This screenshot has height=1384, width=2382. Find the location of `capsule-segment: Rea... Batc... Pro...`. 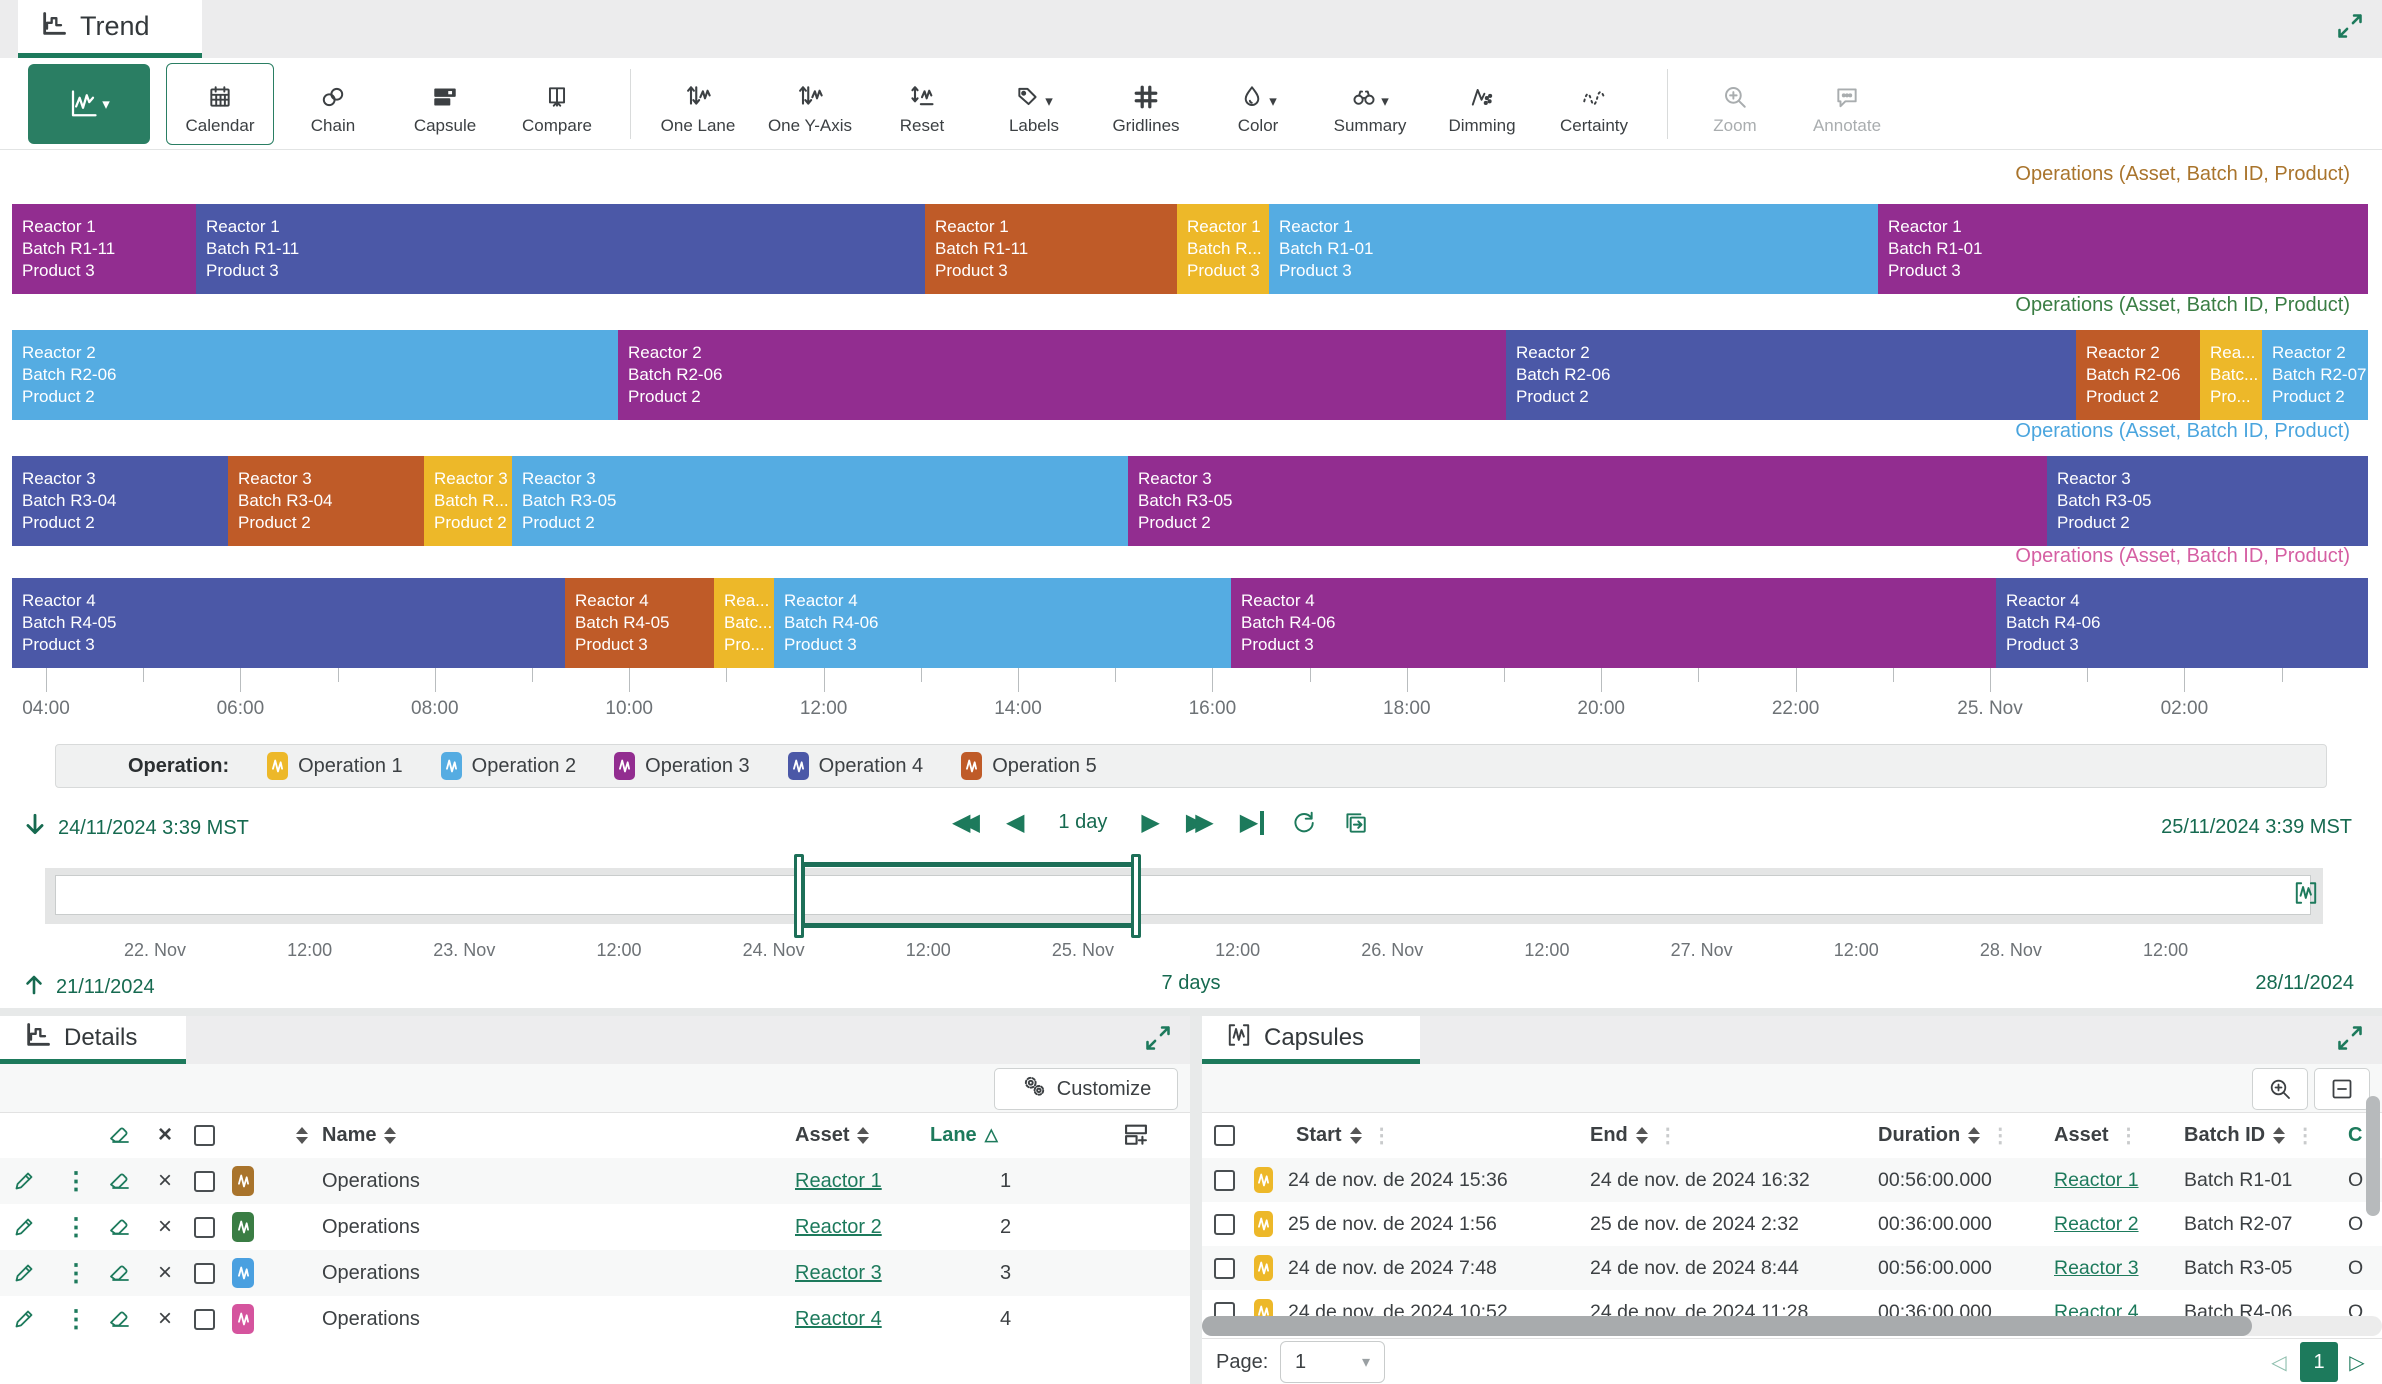

capsule-segment: Rea... Batc... Pro... is located at coordinates (2231, 375).